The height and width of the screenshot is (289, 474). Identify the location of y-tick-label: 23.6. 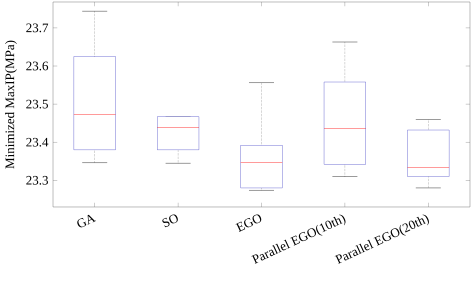
(37, 66).